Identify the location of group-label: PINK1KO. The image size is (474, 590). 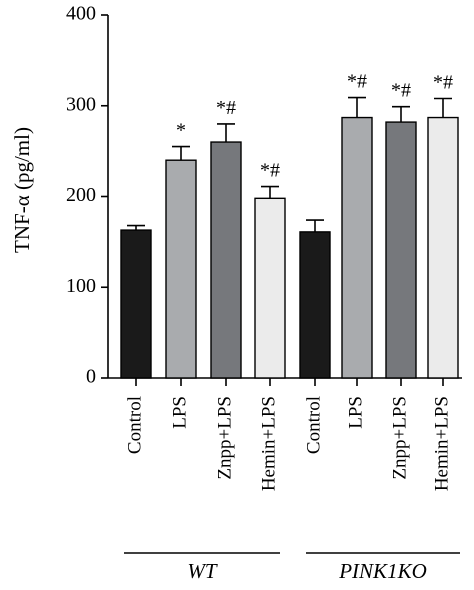
(382, 571).